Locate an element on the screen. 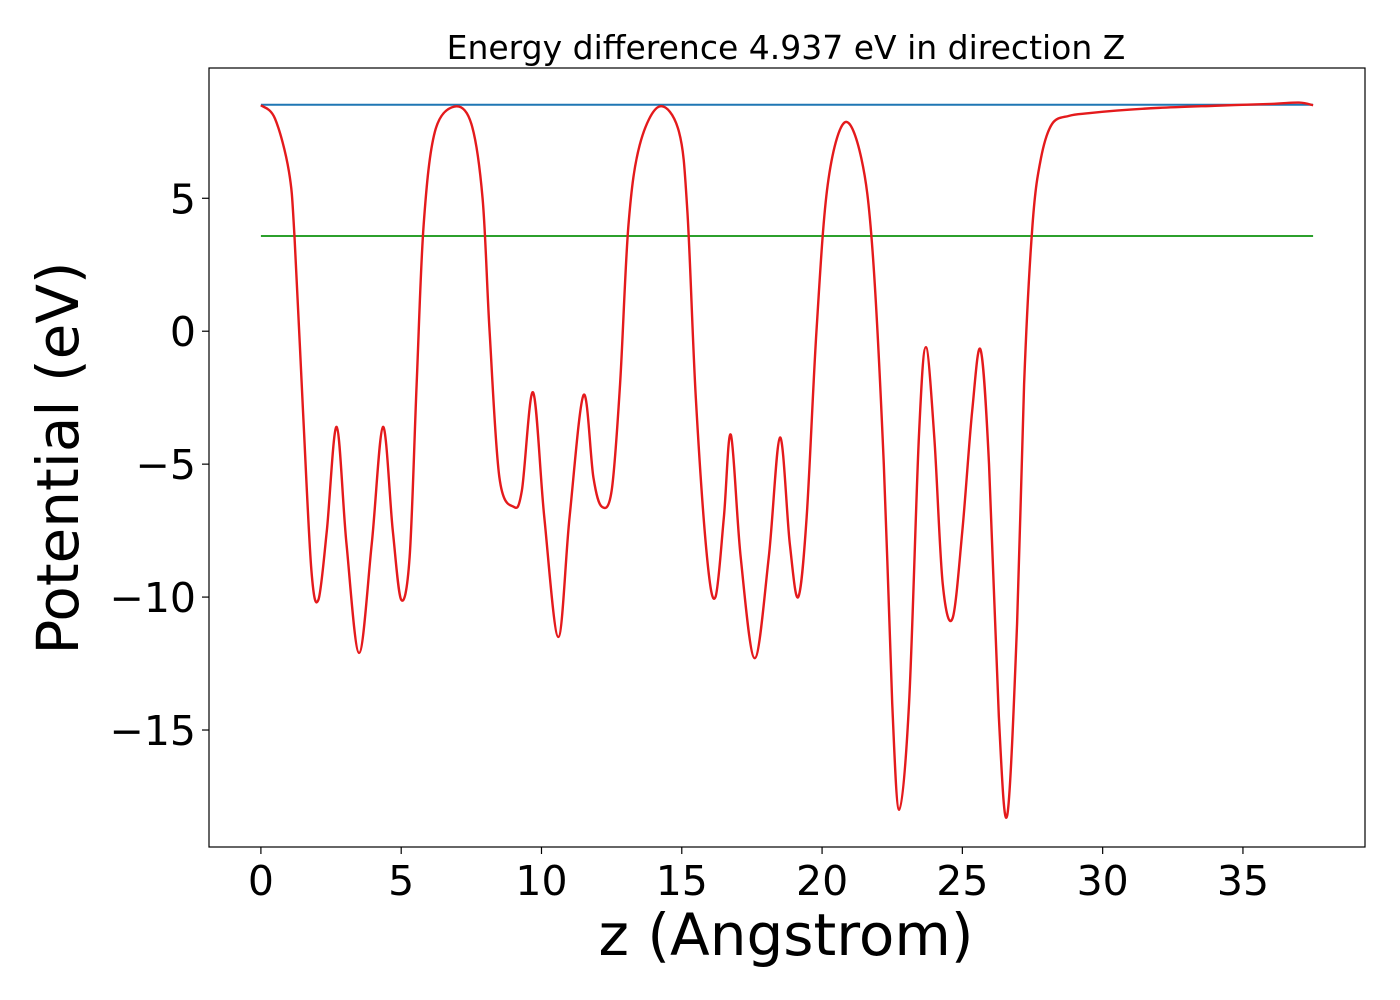  y-tick-label: −15 is located at coordinates (152, 731).